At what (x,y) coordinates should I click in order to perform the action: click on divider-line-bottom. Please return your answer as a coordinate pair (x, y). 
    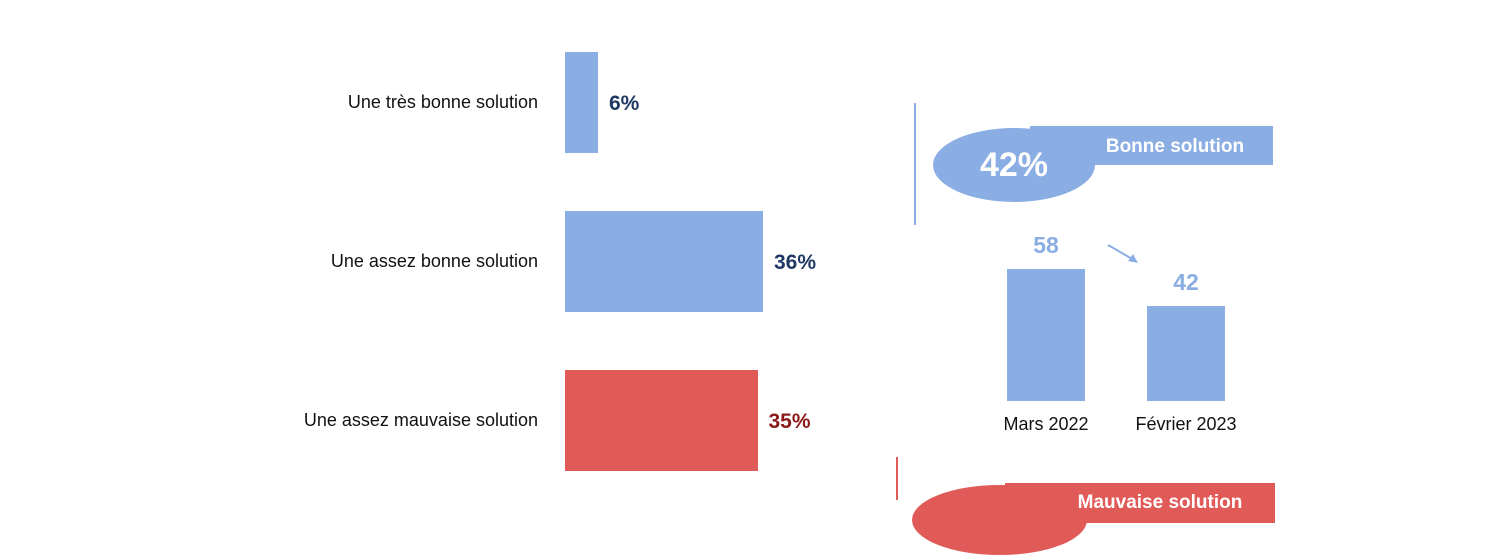
    Looking at the image, I should click on (897, 478).